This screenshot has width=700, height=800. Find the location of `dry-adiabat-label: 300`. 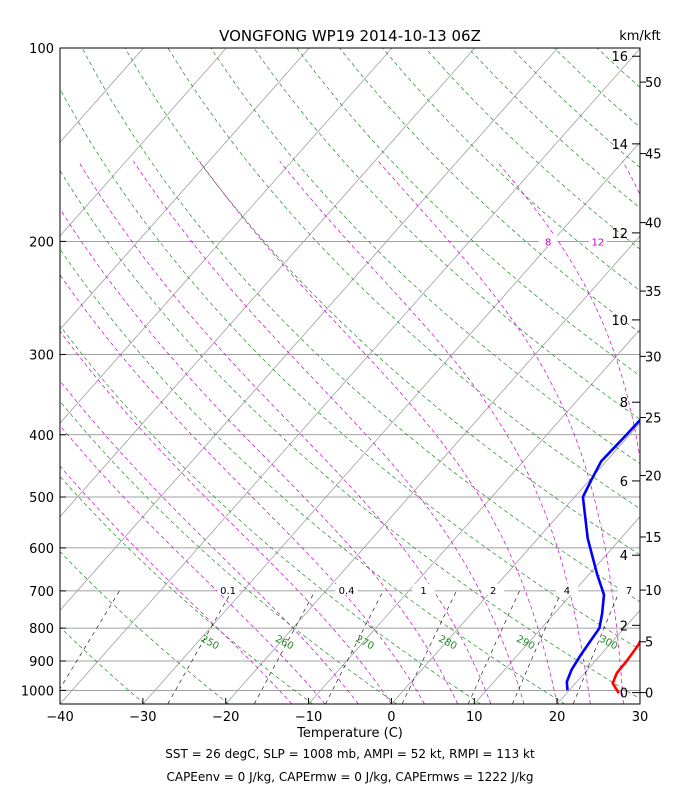

dry-adiabat-label: 300 is located at coordinates (608, 643).